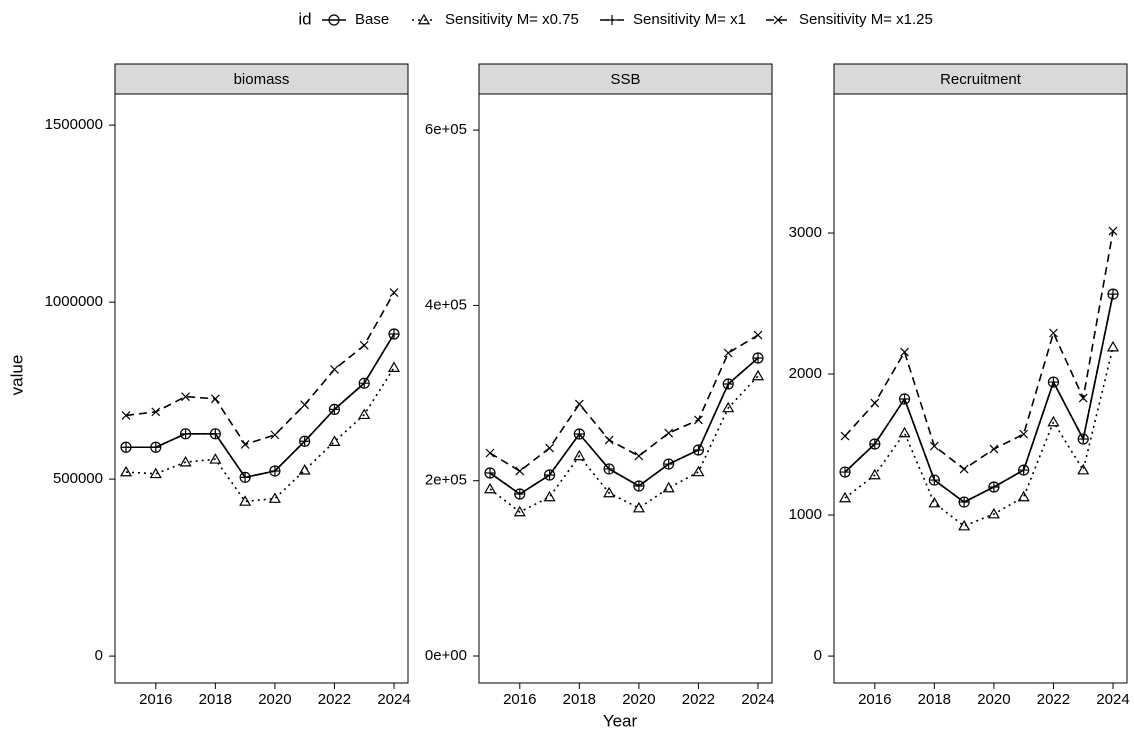 This screenshot has width=1134, height=731. What do you see at coordinates (446, 304) in the screenshot?
I see `y-tick-label: 4e+05` at bounding box center [446, 304].